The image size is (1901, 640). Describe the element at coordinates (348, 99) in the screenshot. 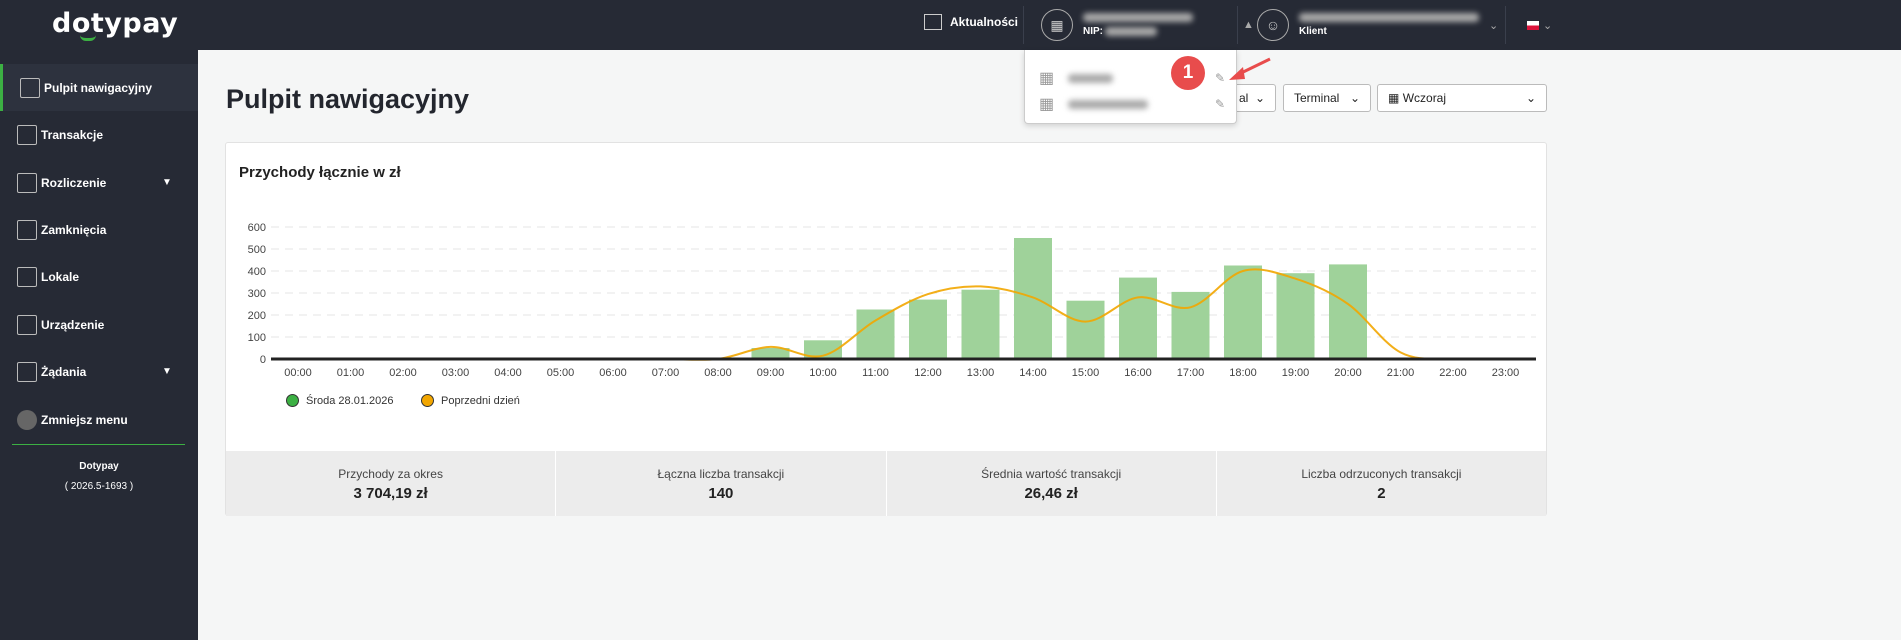

I see `page-title: Pulpit nawigacyjny` at that location.